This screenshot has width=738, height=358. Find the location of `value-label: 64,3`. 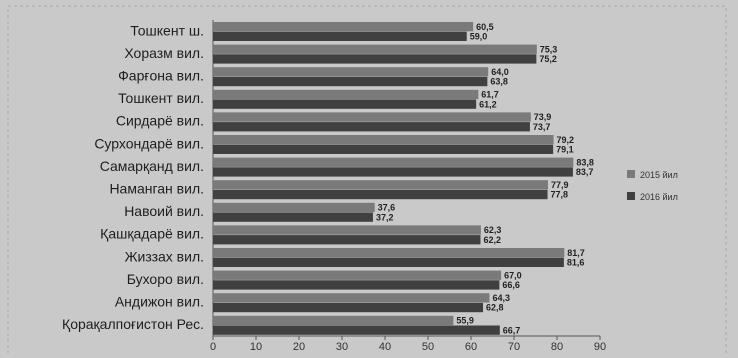

value-label: 64,3 is located at coordinates (501, 298).